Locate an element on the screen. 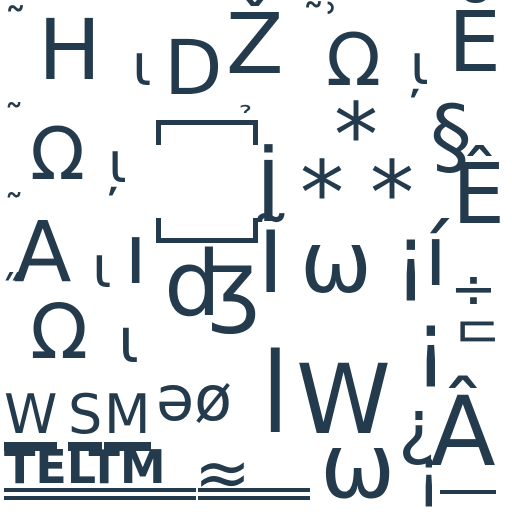 The image size is (512, 512). letter-s: S is located at coordinates (85, 414).